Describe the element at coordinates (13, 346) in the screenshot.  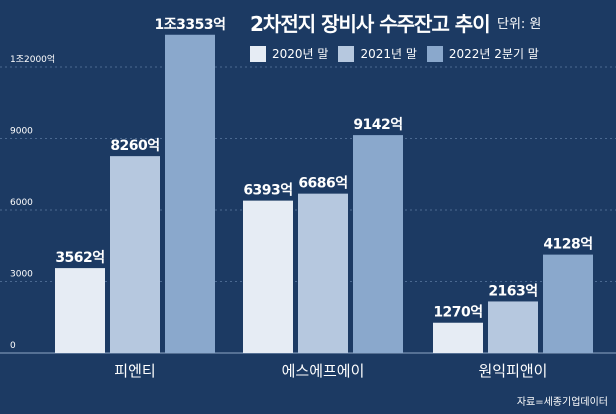
I see `y-tick-label: 0` at that location.